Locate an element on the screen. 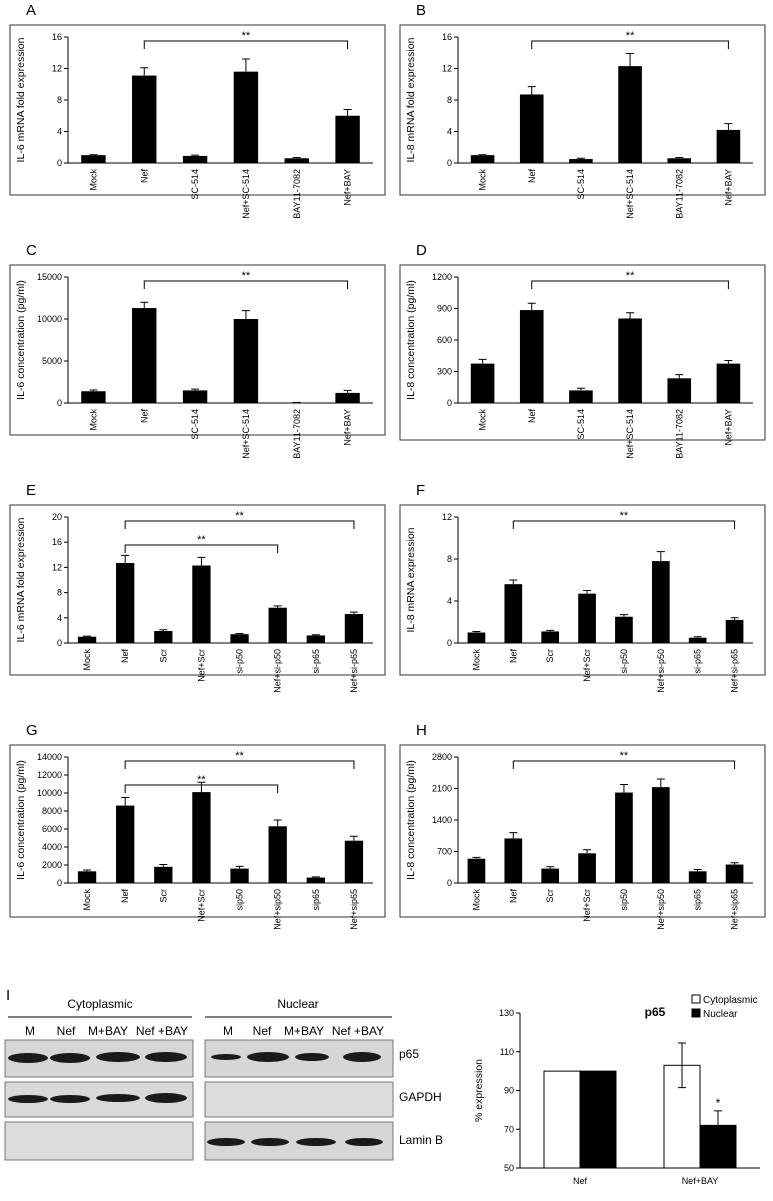  x-tick-label: Nef+sip65 is located at coordinates (354, 909).